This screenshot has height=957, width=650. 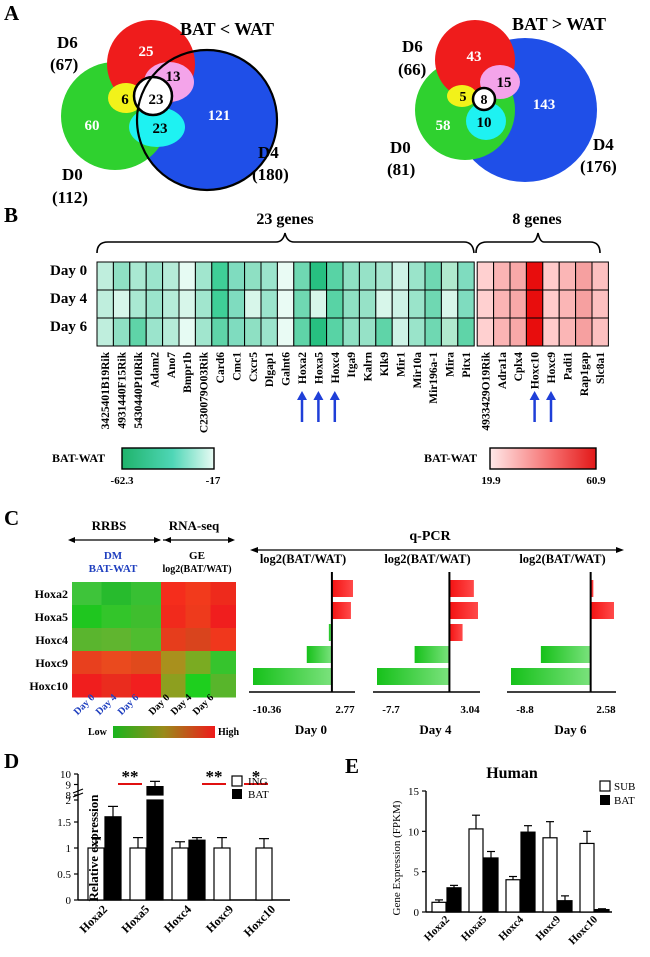 What do you see at coordinates (154, 640) in the screenshot?
I see `heatmap-c` at bounding box center [154, 640].